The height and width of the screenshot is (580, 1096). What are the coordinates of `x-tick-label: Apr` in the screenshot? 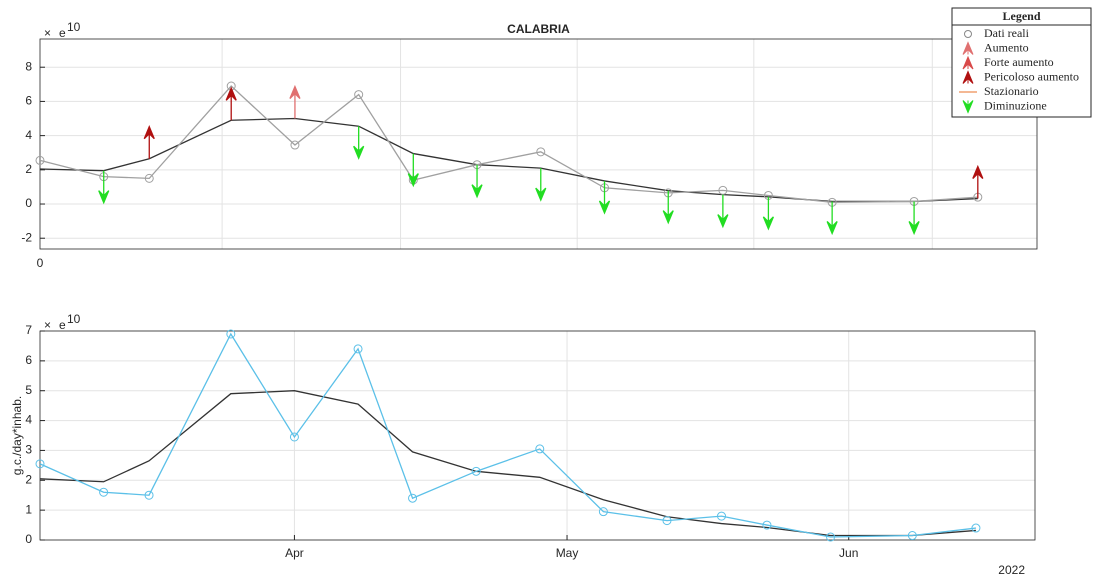 It's located at (294, 553).